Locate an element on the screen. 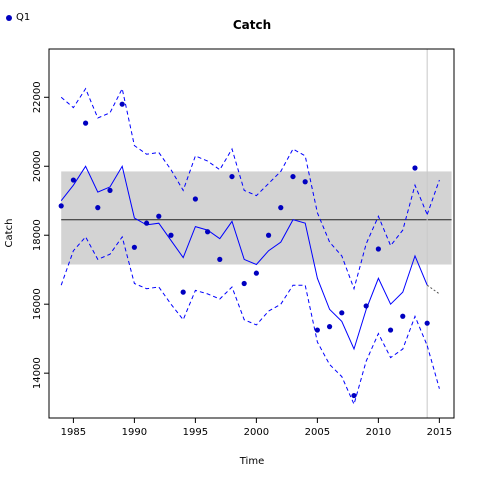  x-tick-label: 2010 is located at coordinates (378, 432).